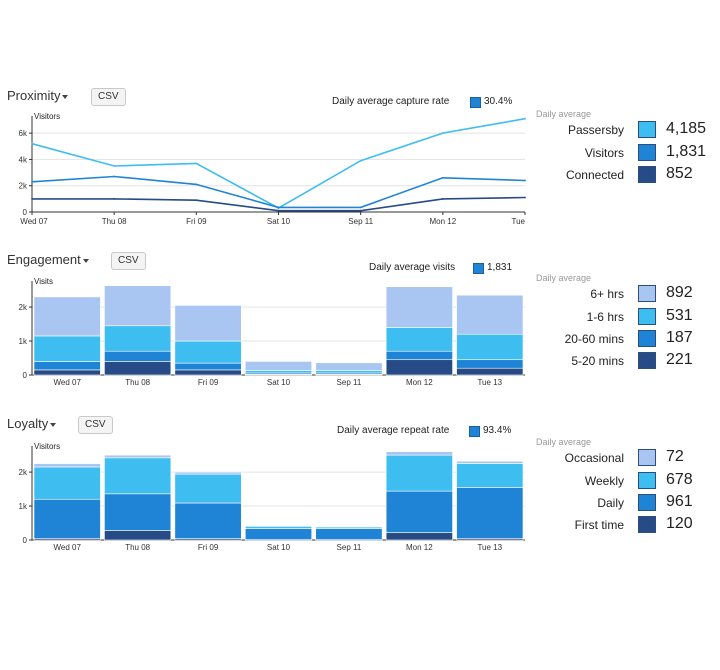 This screenshot has height=670, width=720. Describe the element at coordinates (393, 430) in the screenshot. I see `loyalty-avg-label: Daily average repeat rate` at that location.